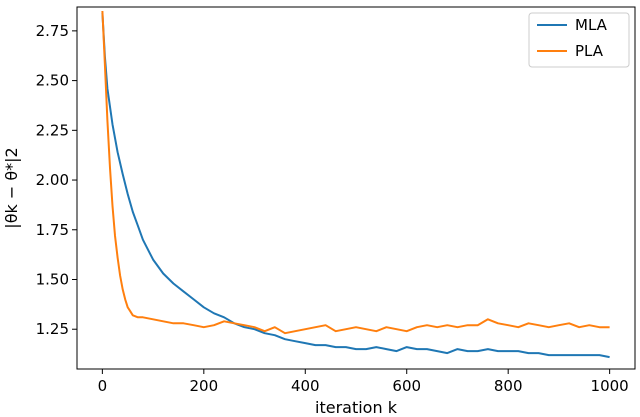 The width and height of the screenshot is (640, 417). Describe the element at coordinates (52, 180) in the screenshot. I see `y-tick-label: 2.00` at that location.